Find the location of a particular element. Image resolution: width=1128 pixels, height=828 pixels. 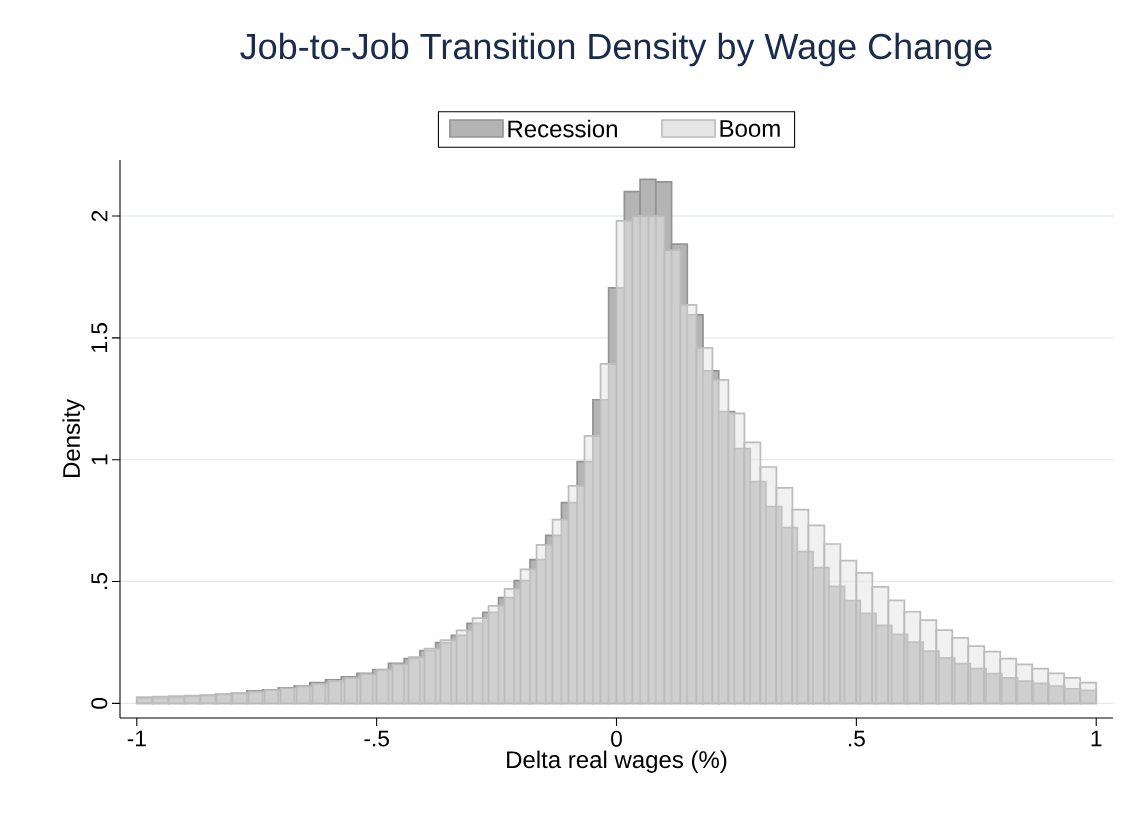

x-tick-label: 0 is located at coordinates (616, 738).